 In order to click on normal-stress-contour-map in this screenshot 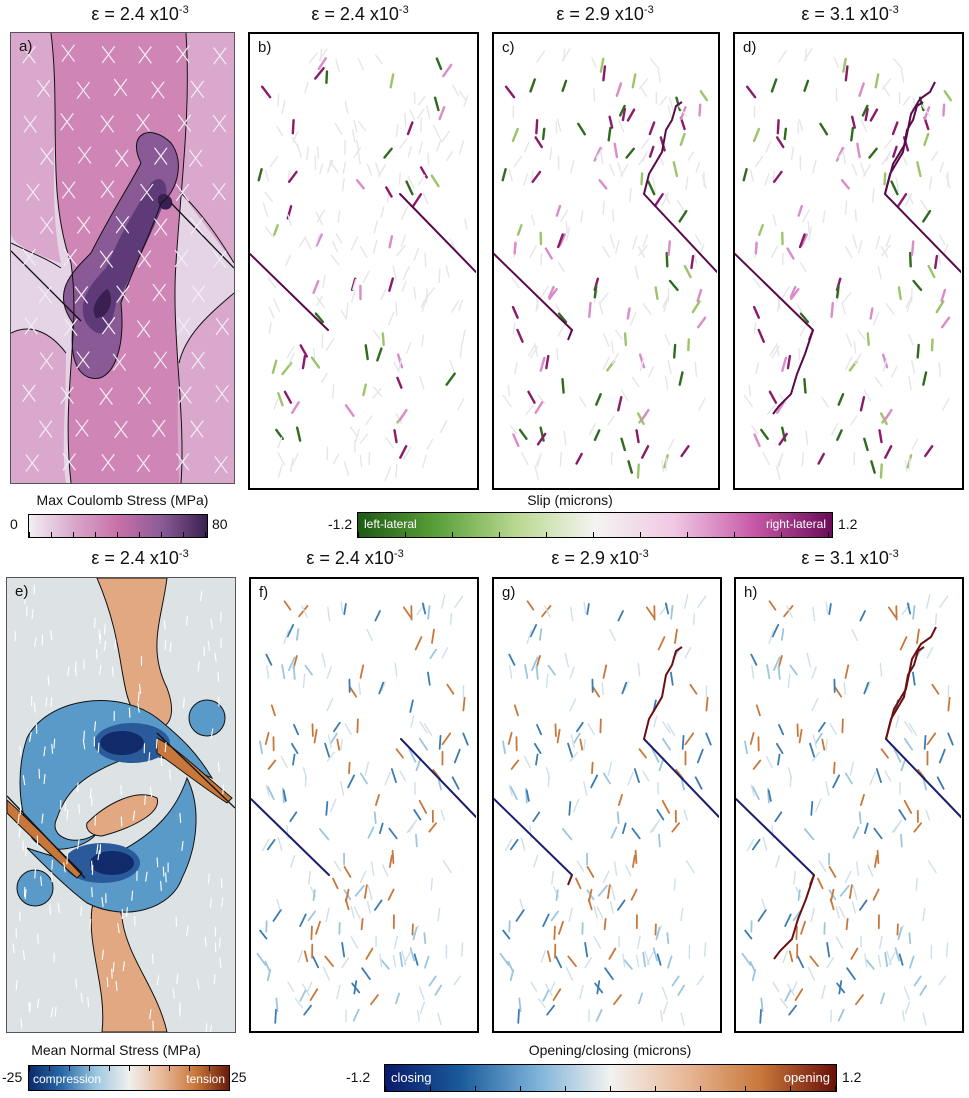, I will do `click(121, 805)`.